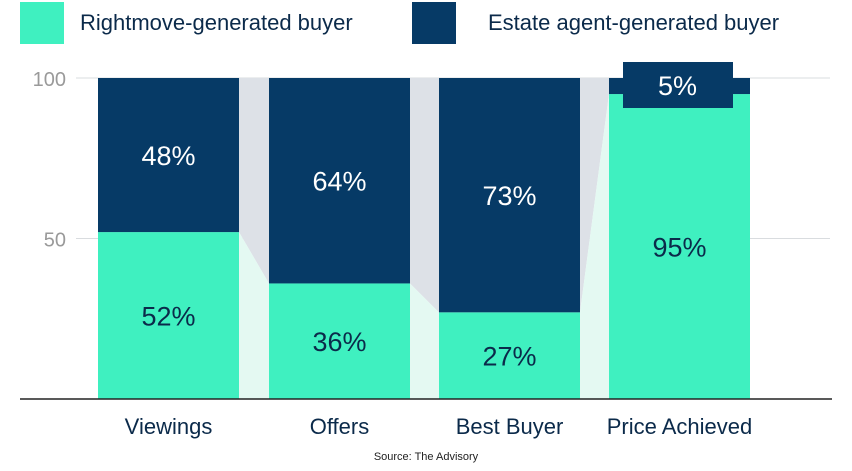 The image size is (852, 471). What do you see at coordinates (426, 457) in the screenshot?
I see `source-note: Source: The Advisory` at bounding box center [426, 457].